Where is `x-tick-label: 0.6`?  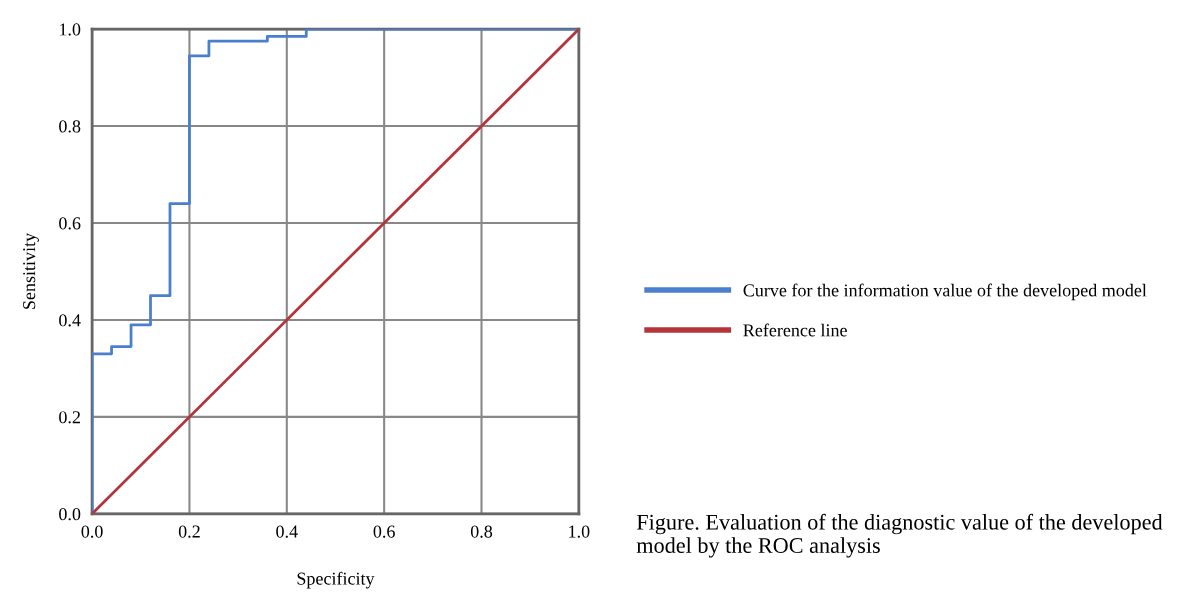
x-tick-label: 0.6 is located at coordinates (384, 531).